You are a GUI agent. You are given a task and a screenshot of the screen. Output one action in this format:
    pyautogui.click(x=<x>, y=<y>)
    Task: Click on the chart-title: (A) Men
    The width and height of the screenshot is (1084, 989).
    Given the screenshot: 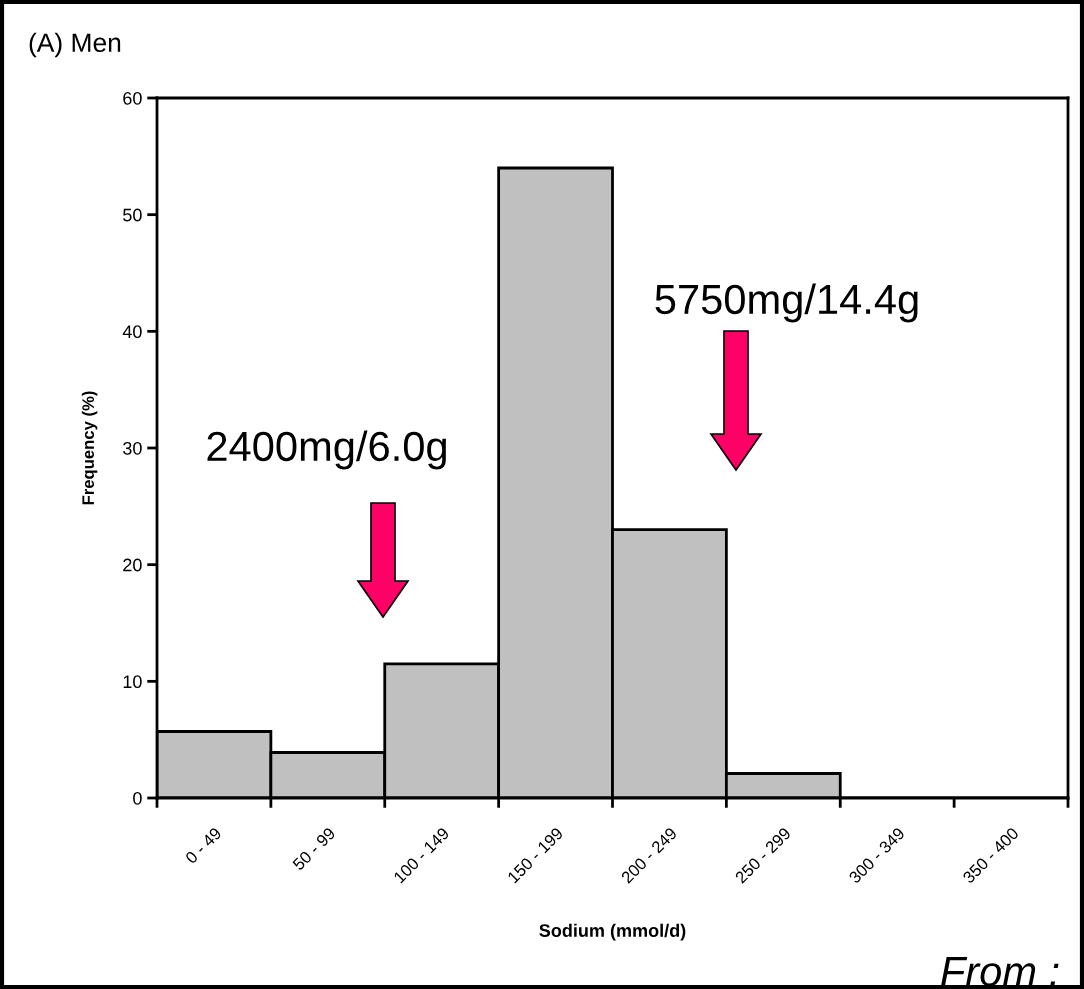 What is the action you would take?
    pyautogui.click(x=75, y=45)
    